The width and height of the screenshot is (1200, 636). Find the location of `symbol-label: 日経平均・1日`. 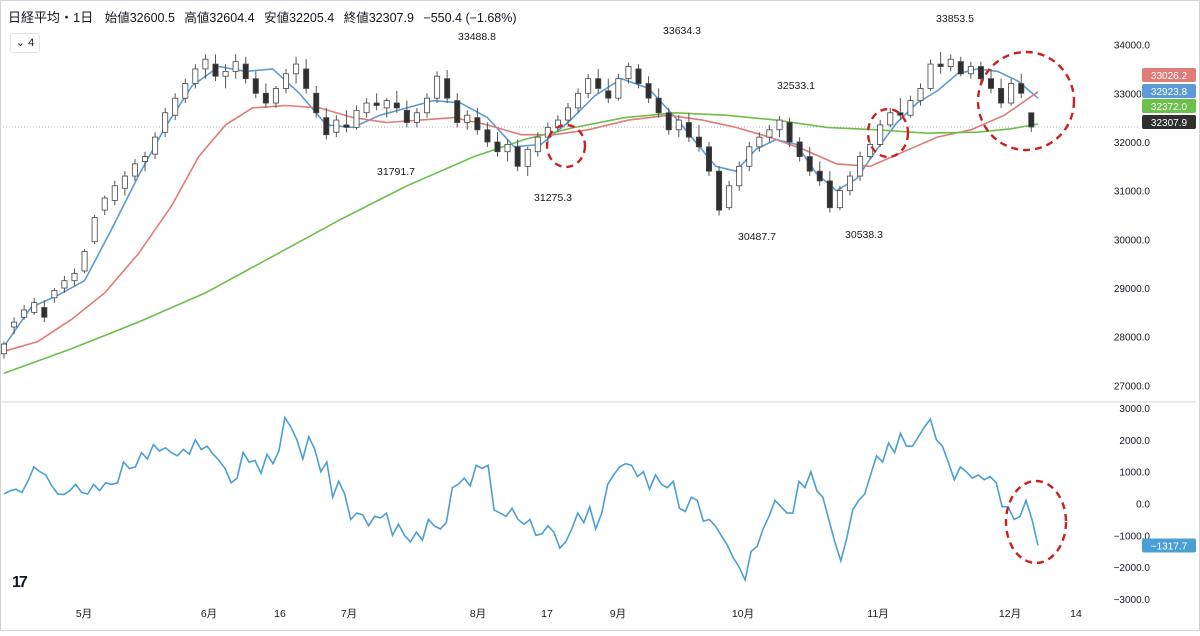

symbol-label: 日経平均・1日 is located at coordinates (51, 17).